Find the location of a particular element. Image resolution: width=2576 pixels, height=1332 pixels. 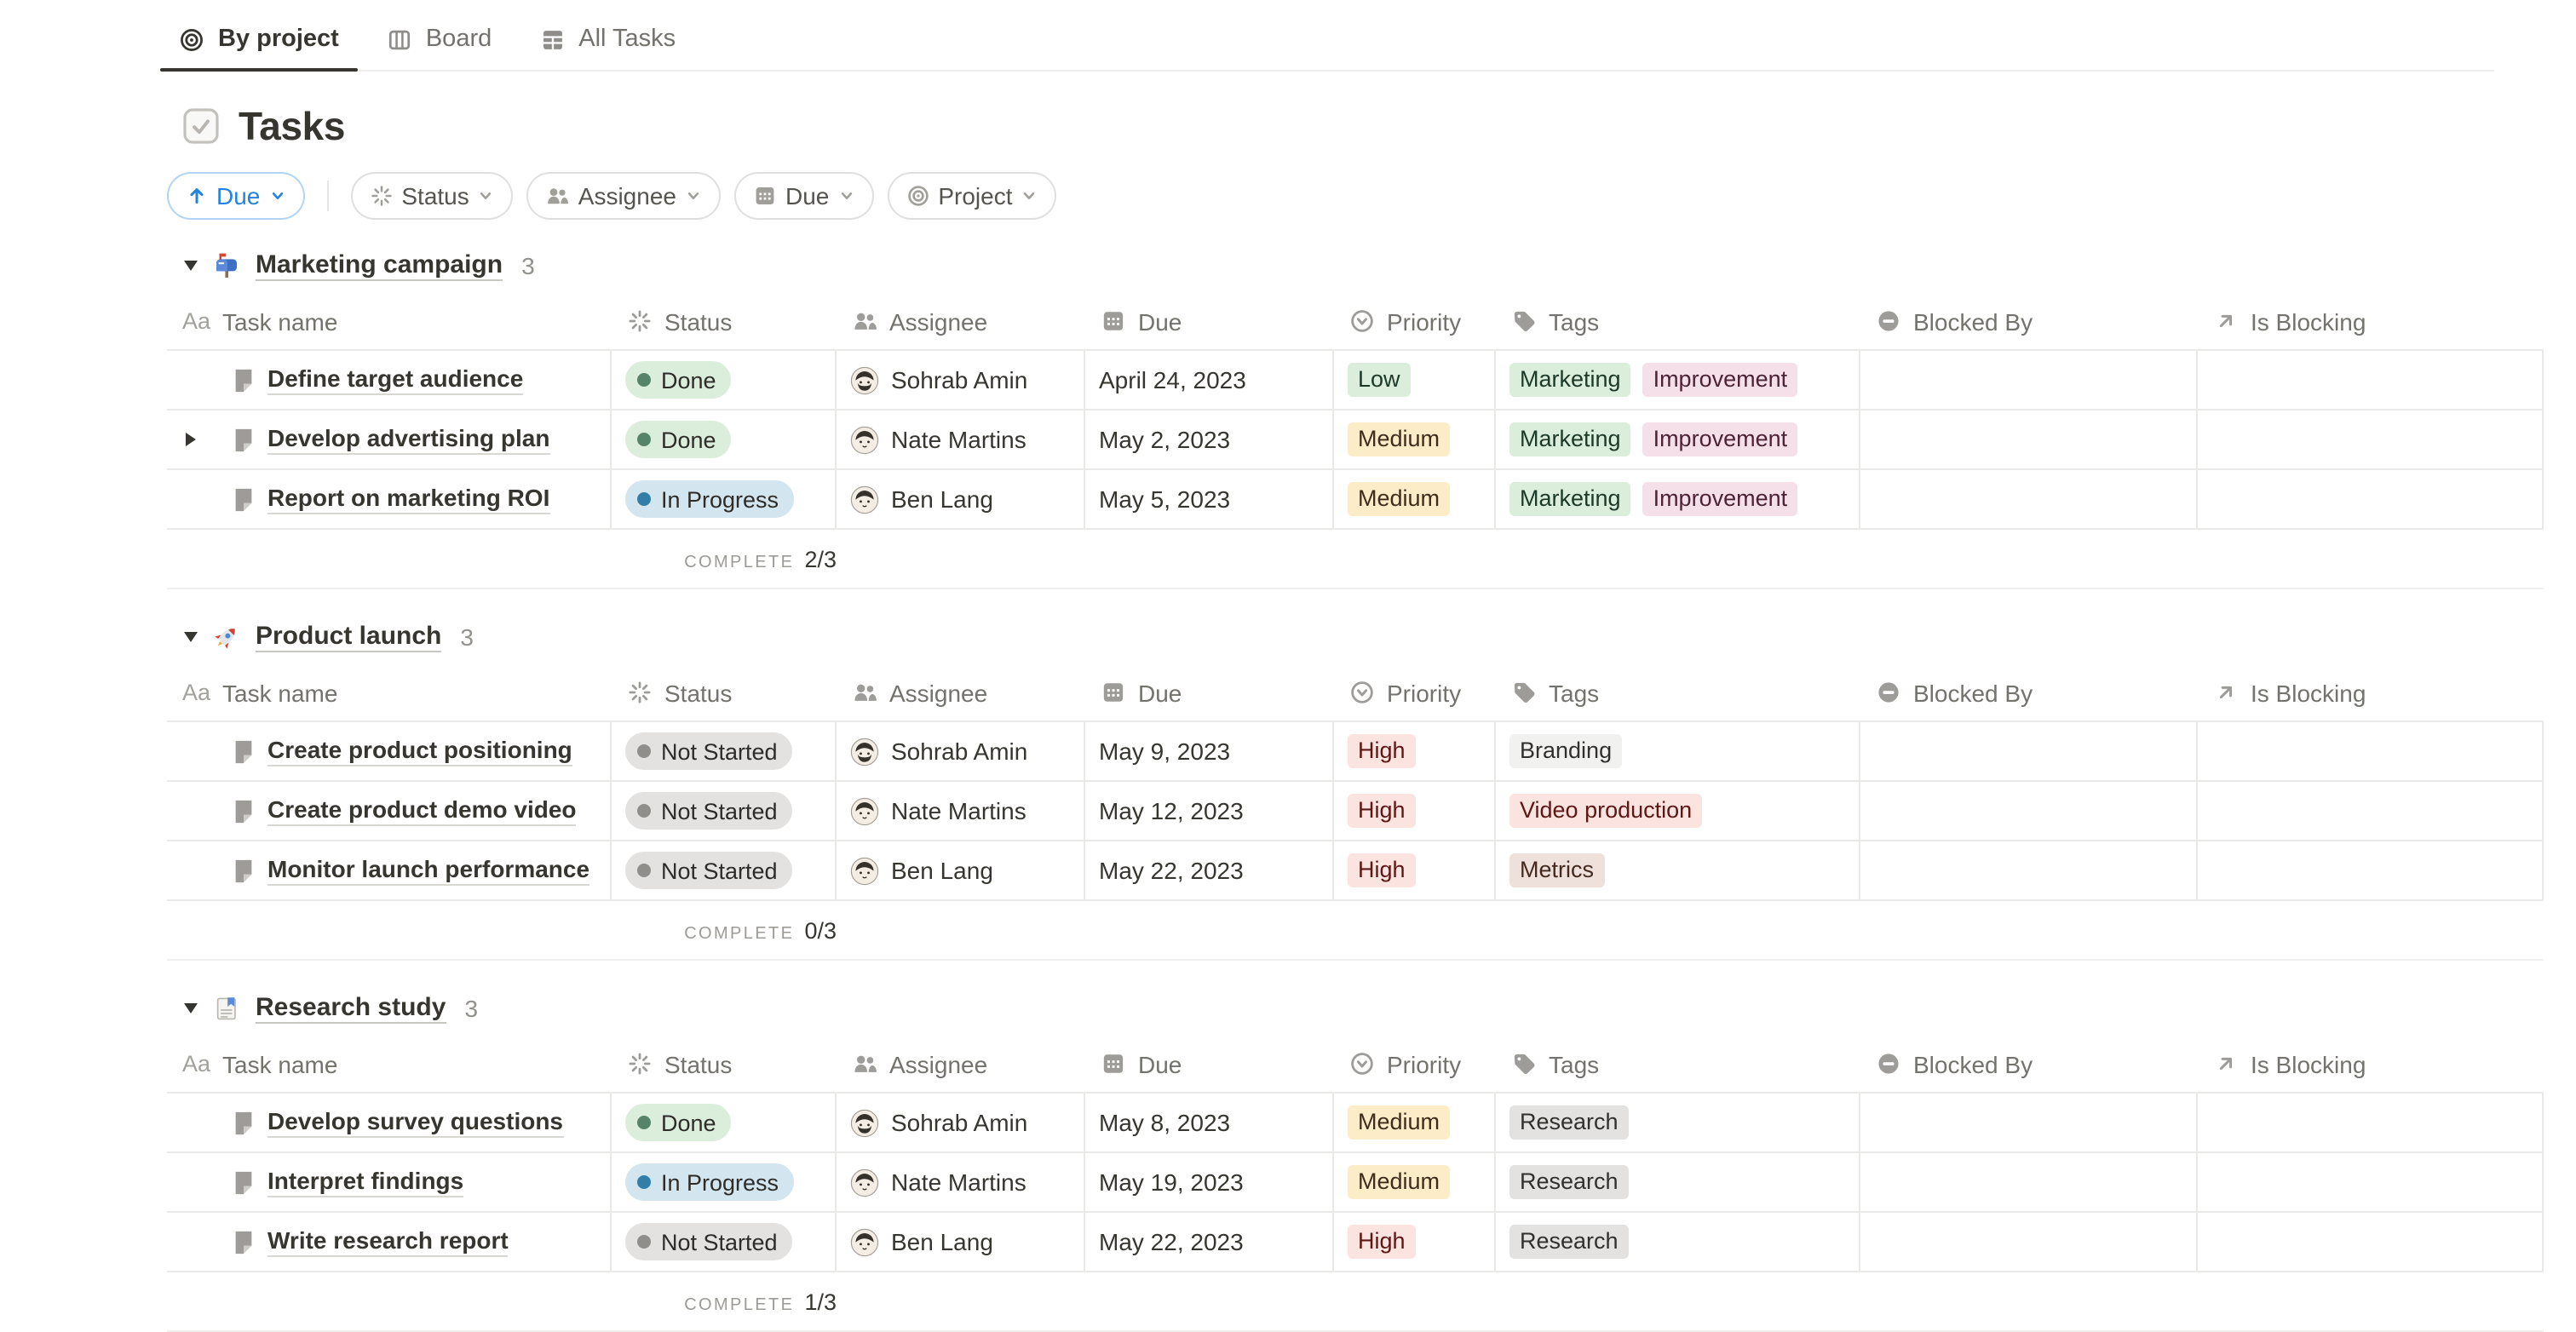

cell-task-name: Develop advertising plan is located at coordinates (389, 440).